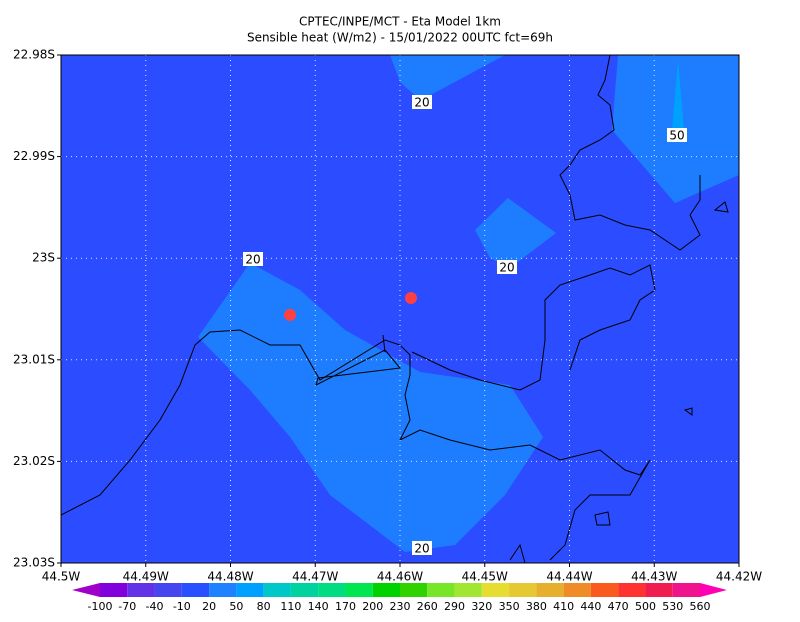  Describe the element at coordinates (209, 606) in the screenshot. I see `colorbar-label: 20` at that location.